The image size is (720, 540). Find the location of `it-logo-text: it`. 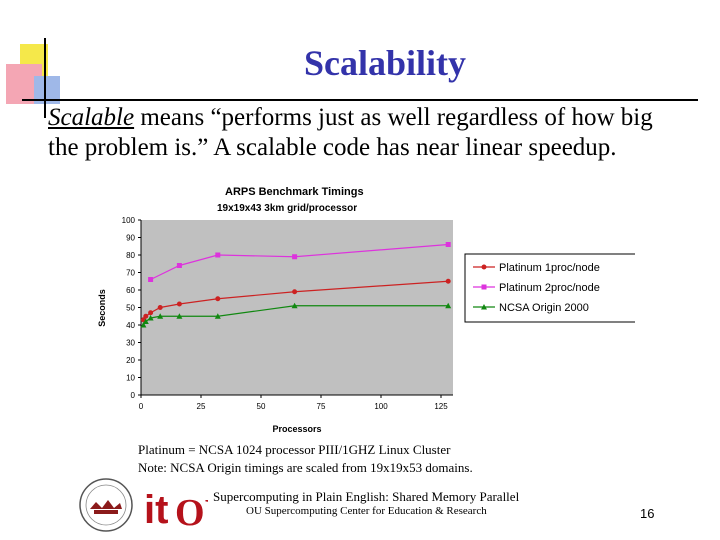

it-logo-text: it is located at coordinates (156, 510).